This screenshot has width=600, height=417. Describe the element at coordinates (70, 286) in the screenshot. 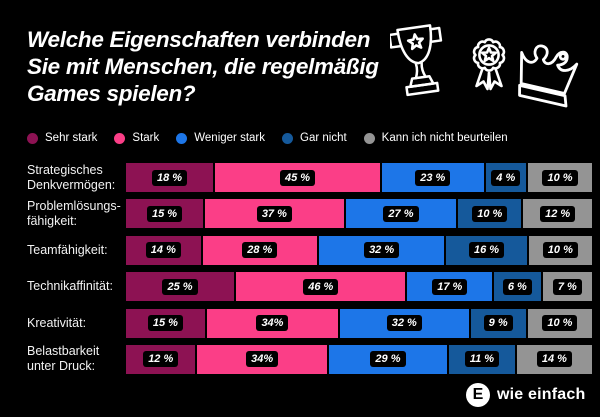

I see `row-label-line: Technikaffinität:` at that location.